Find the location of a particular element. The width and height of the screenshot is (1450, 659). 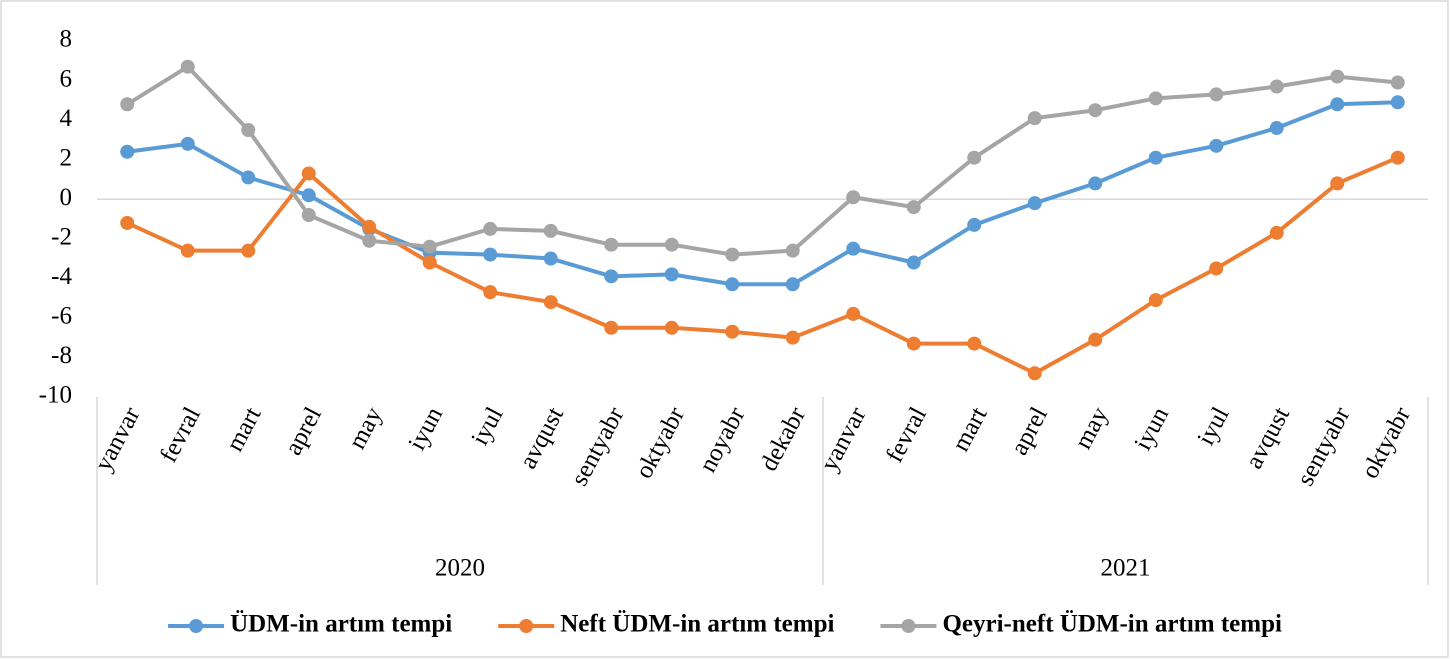

y-tick-label: 4 is located at coordinates (66, 118).